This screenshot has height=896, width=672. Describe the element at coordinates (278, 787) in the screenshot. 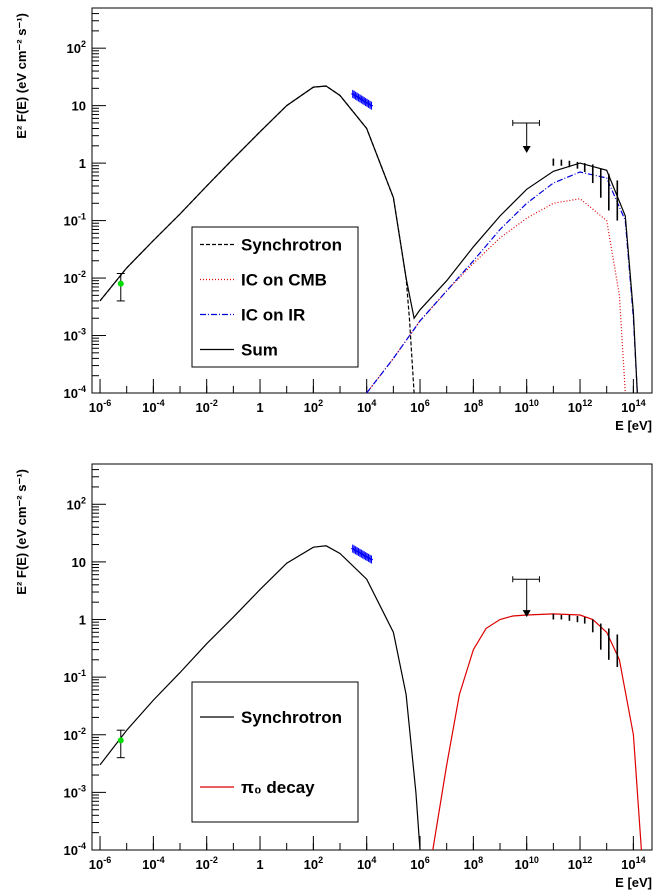

I see `legend-label: π₀ decay` at that location.